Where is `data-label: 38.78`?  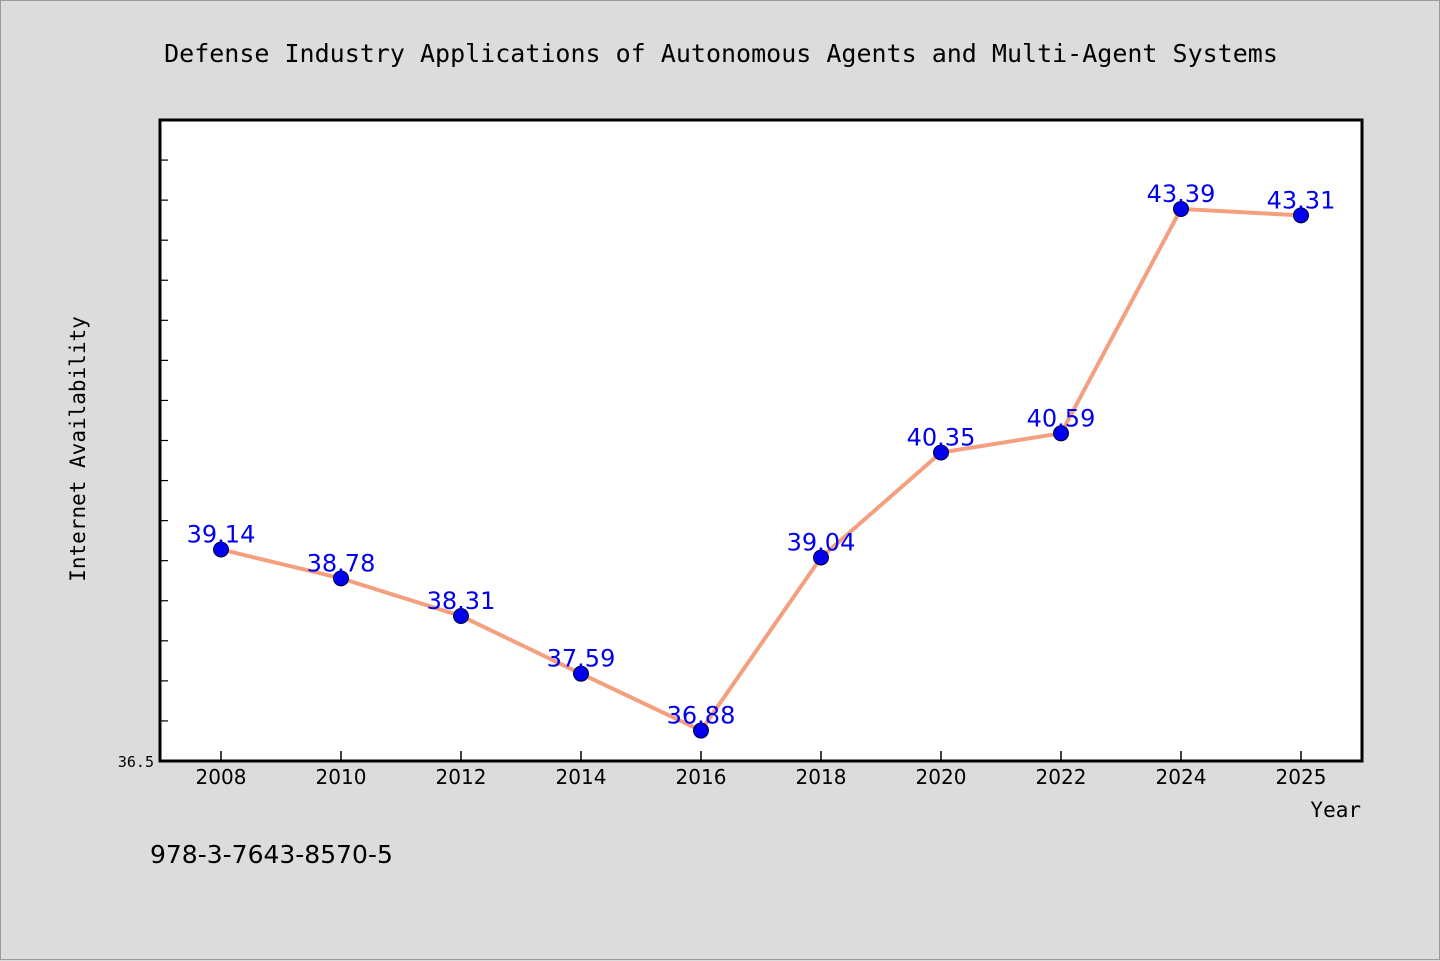 data-label: 38.78 is located at coordinates (341, 563).